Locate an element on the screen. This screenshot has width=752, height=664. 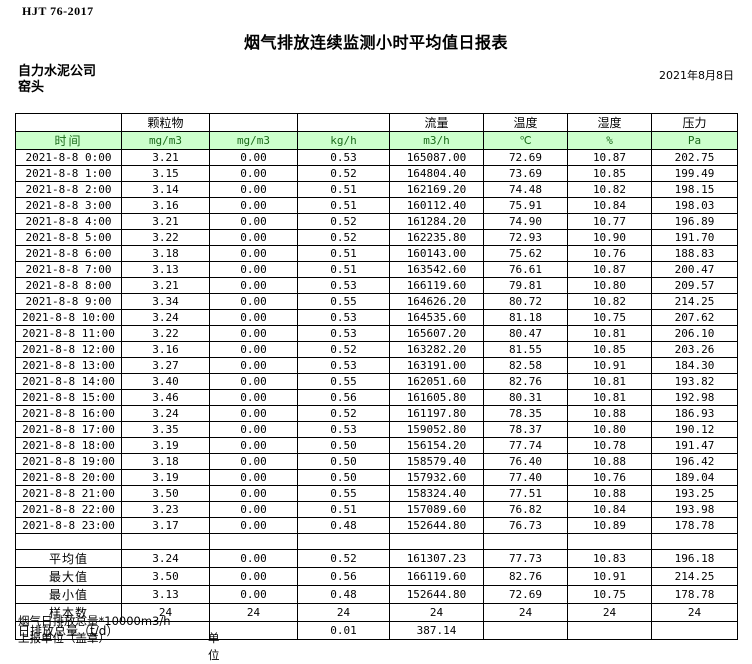
cell-pressure: 200.47 is located at coordinates (694, 269).